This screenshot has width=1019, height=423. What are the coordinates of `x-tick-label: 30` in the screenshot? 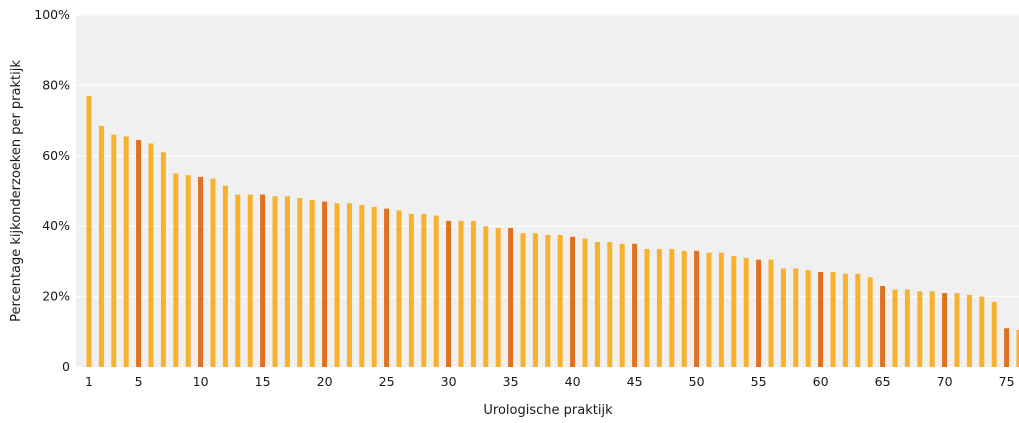 It's located at (449, 381).